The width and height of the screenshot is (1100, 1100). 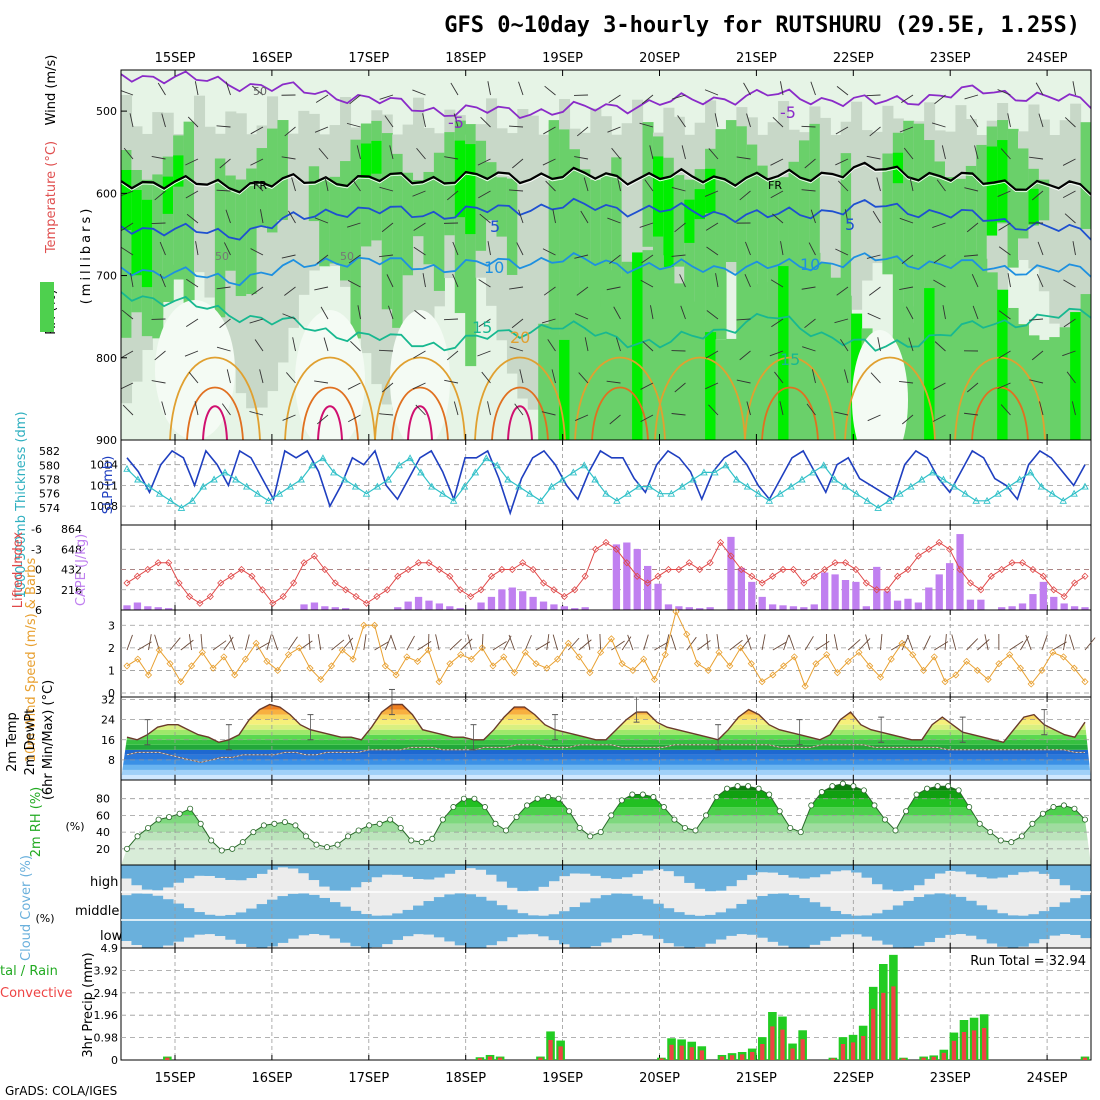 What do you see at coordinates (1047, 1078) in the screenshot?
I see `date-label-bottom: 24SEP` at bounding box center [1047, 1078].